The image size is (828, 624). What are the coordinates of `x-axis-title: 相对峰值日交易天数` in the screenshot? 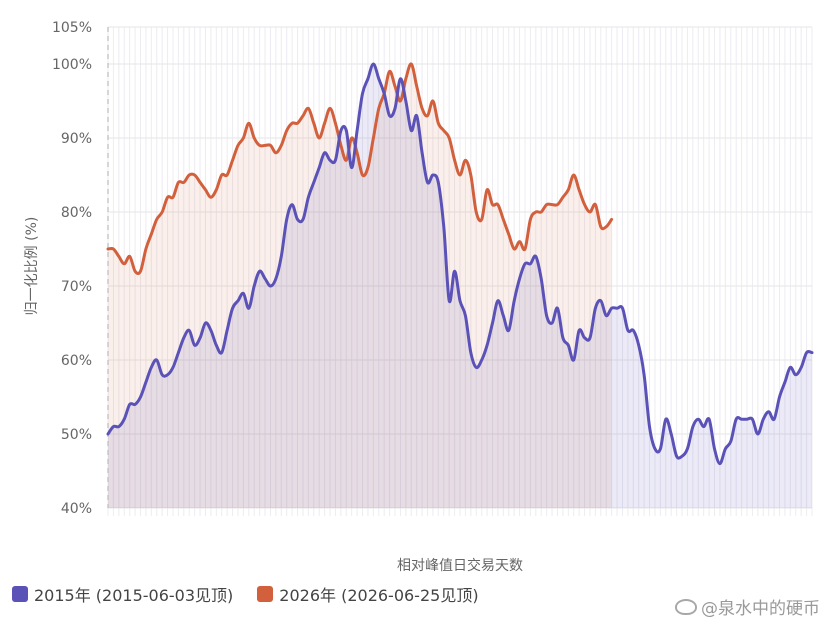 It's located at (460, 565).